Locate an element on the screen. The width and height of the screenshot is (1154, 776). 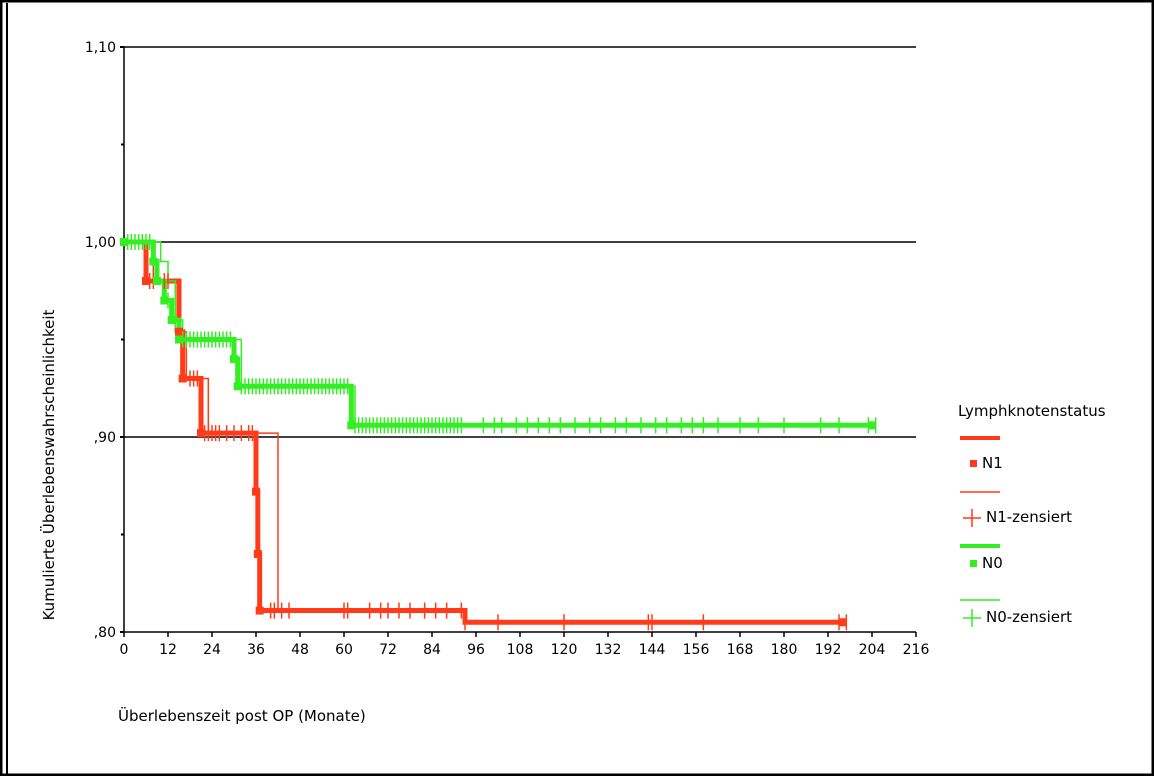
legend-title: Lymphknotenstatus is located at coordinates (1032, 411).